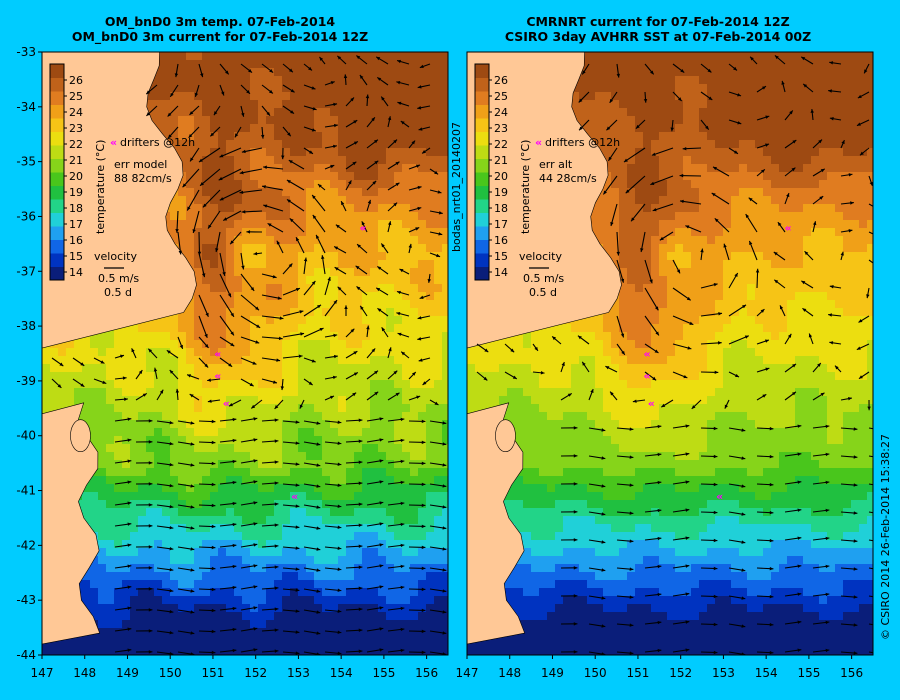  What do you see at coordinates (119, 200) in the screenshot?
I see `left-mainland` at bounding box center [119, 200].